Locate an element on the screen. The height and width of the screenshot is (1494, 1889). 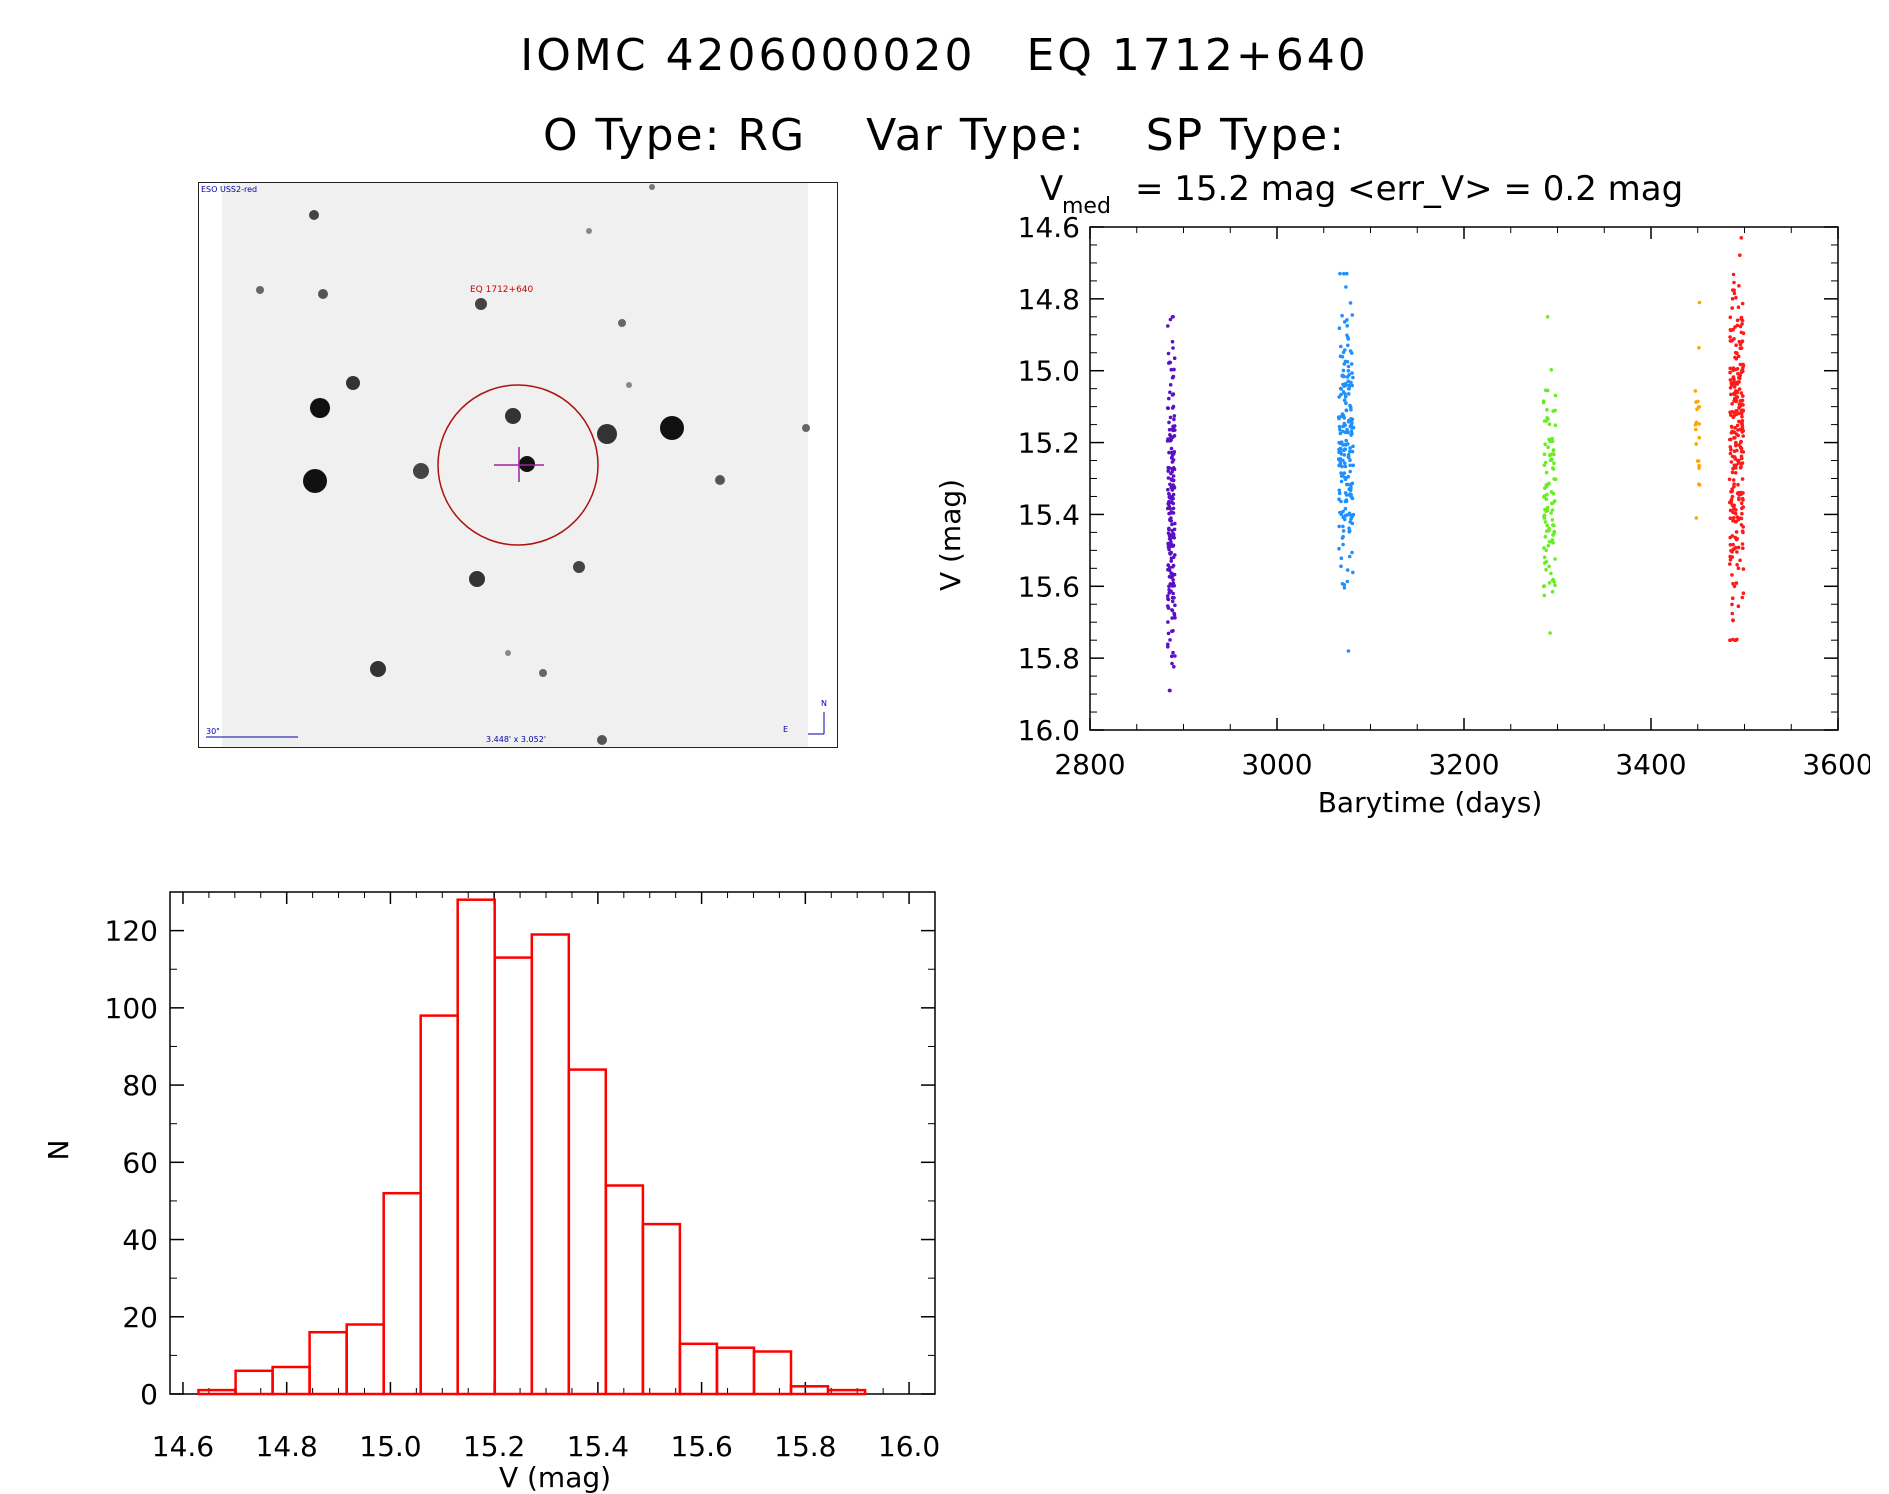
hist-xtick-label: 15.0 is located at coordinates (390, 1446).